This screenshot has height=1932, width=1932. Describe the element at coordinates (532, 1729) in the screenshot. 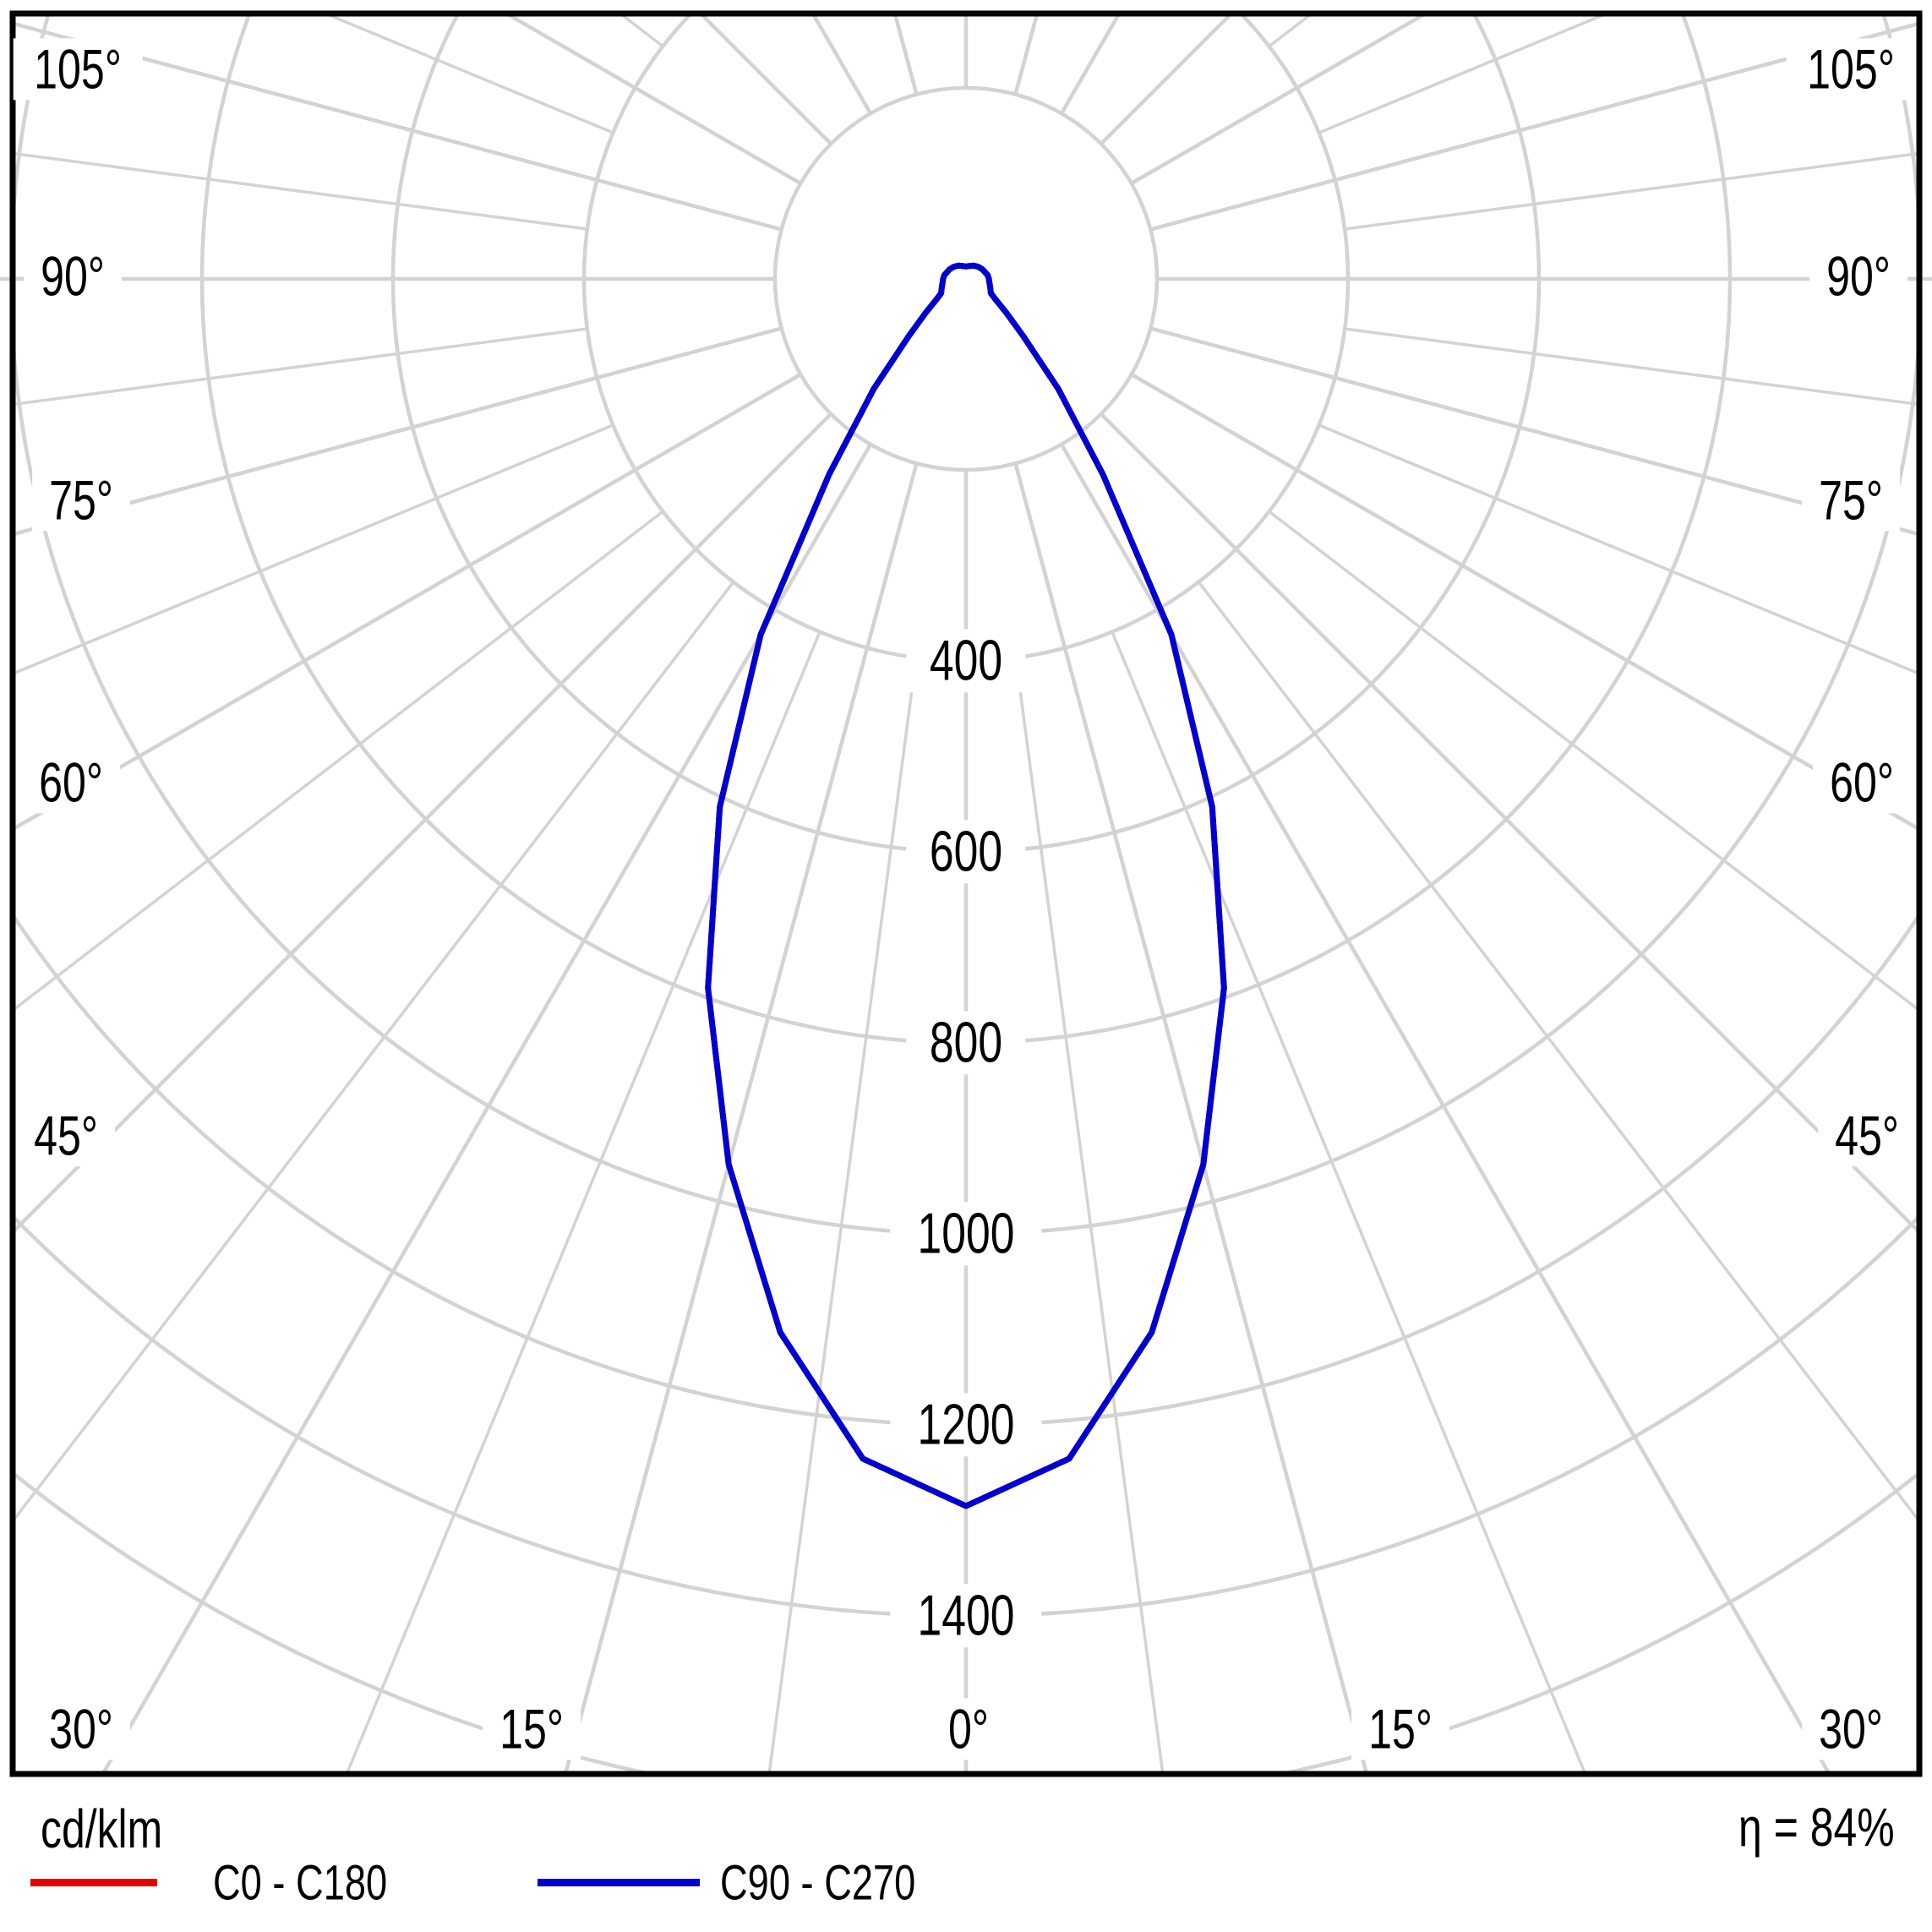

I see `angle-label-bottom-15-left: 15°` at that location.